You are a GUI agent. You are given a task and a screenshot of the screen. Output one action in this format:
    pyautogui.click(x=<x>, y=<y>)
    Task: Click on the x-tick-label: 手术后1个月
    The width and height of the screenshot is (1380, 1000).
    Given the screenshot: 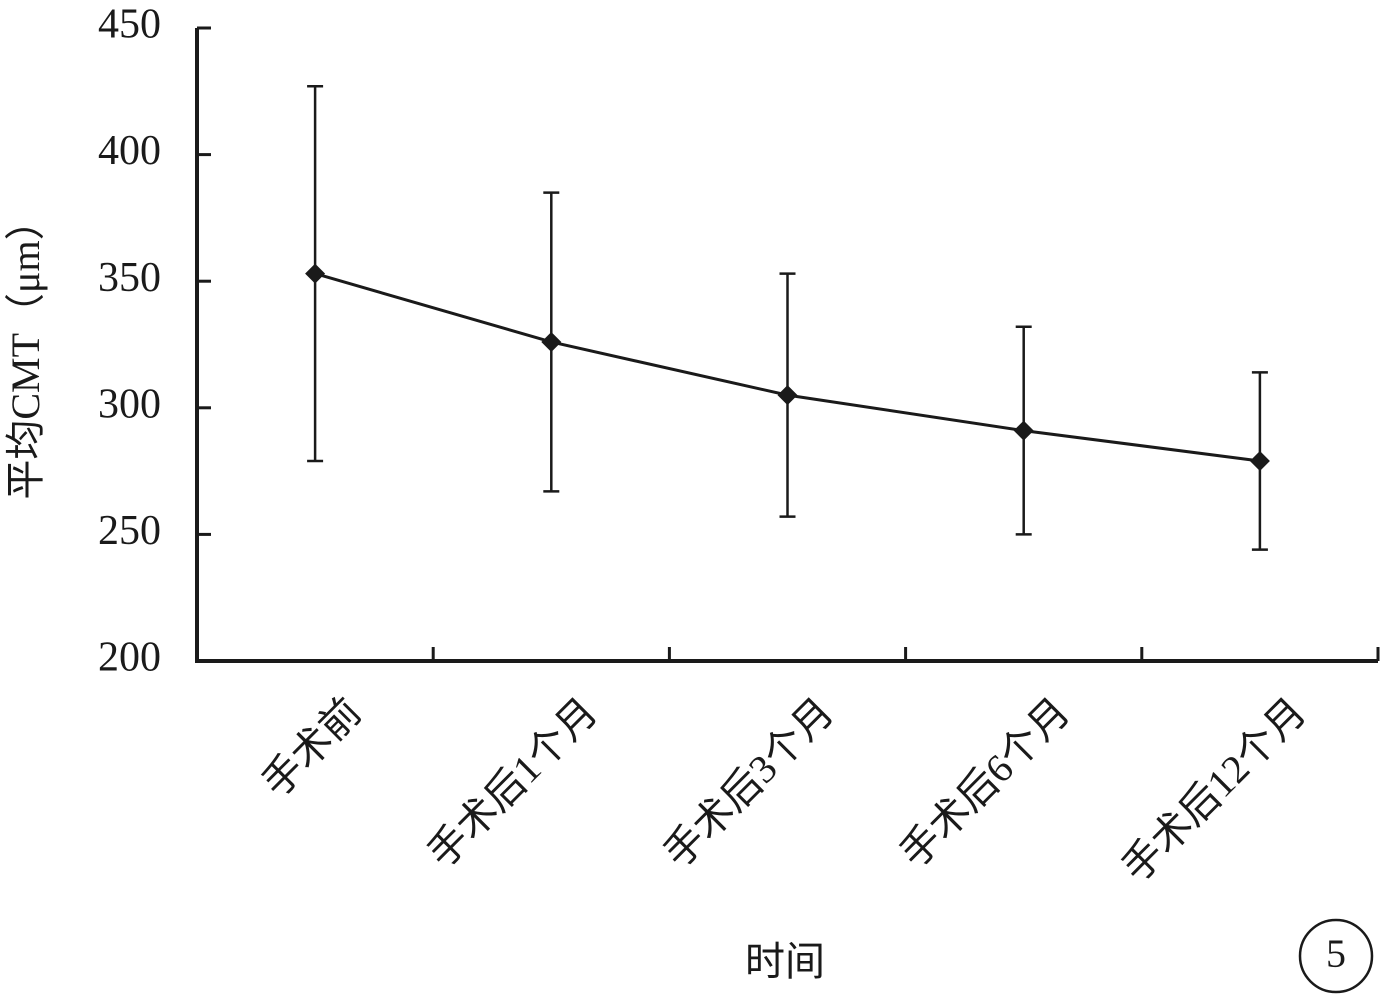 What is the action you would take?
    pyautogui.click(x=512, y=782)
    